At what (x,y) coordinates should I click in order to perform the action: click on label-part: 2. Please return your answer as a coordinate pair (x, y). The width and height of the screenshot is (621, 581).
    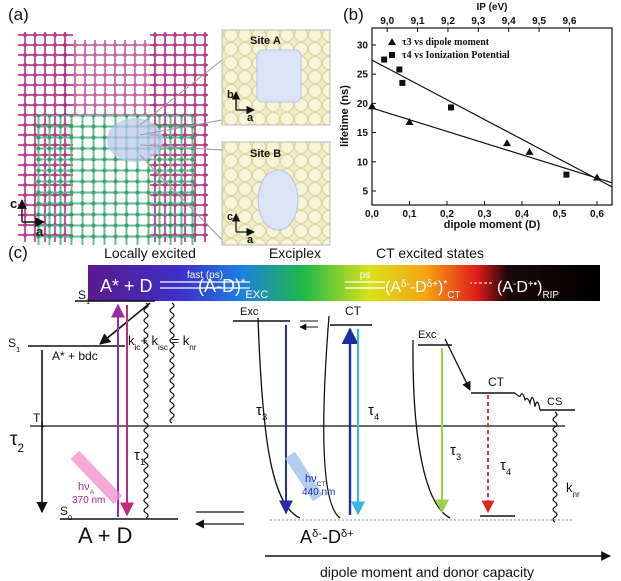
    Looking at the image, I should click on (21, 448).